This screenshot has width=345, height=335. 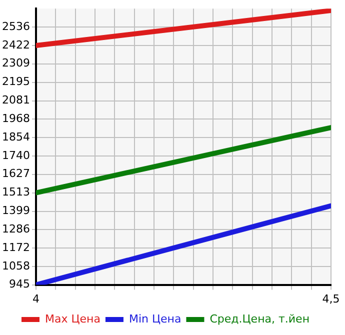 I want to click on y-tick-label: 1627, so click(x=16, y=173).